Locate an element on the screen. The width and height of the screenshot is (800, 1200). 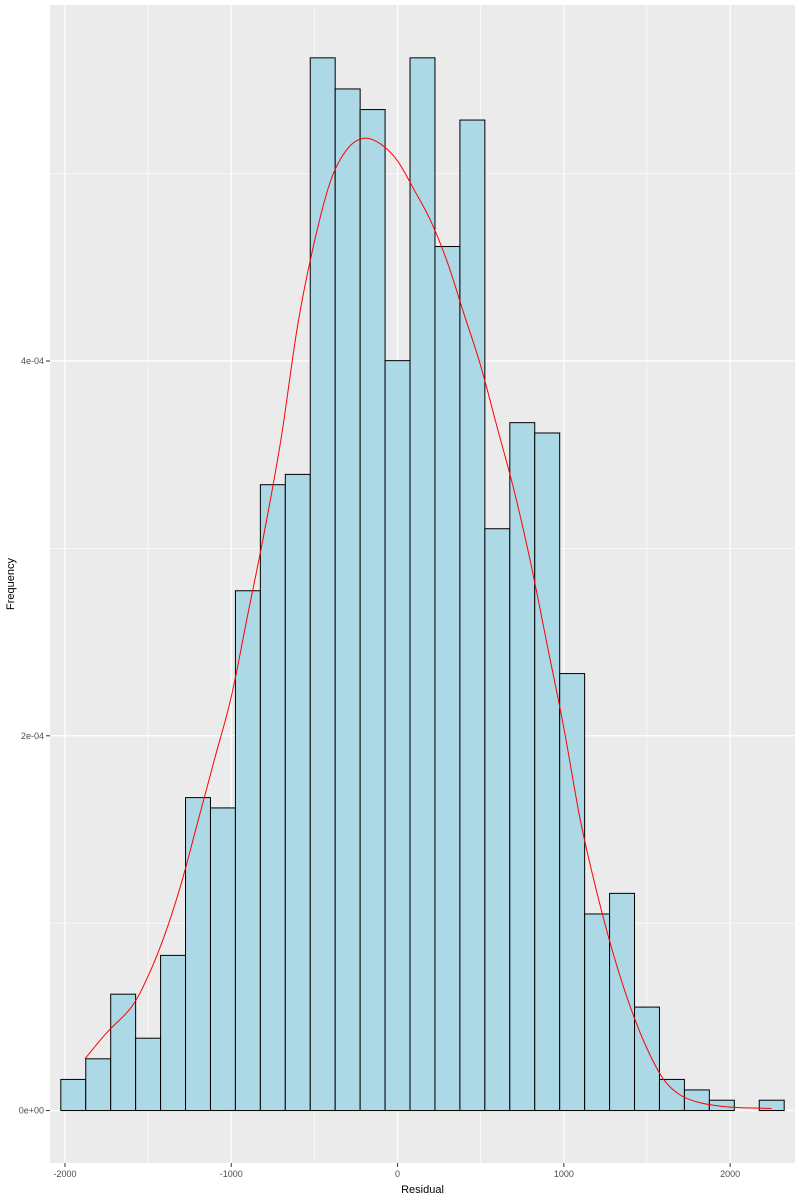
y-axis-ticks: 0e+00 2e-04 4e-04 is located at coordinates (34, 736).